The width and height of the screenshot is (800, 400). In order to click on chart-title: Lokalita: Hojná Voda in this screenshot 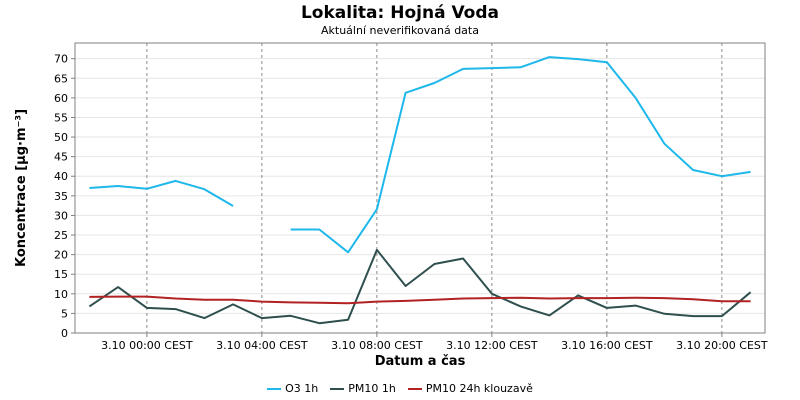, I will do `click(400, 13)`.